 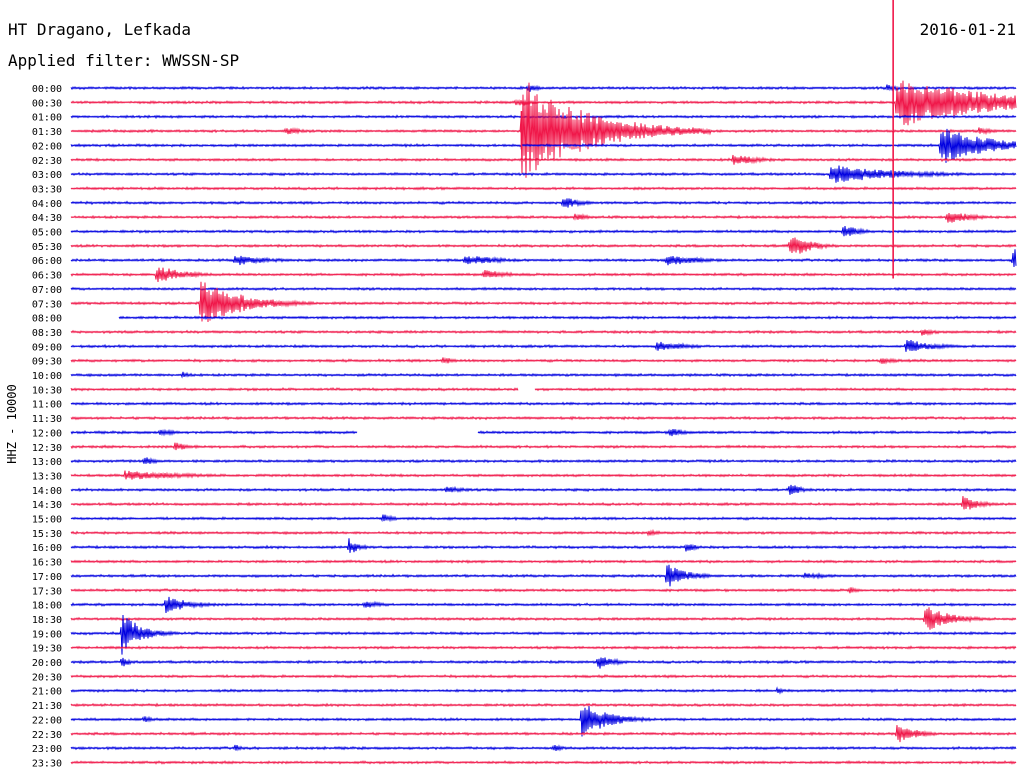 I want to click on row-label: 20:00, so click(x=47, y=663).